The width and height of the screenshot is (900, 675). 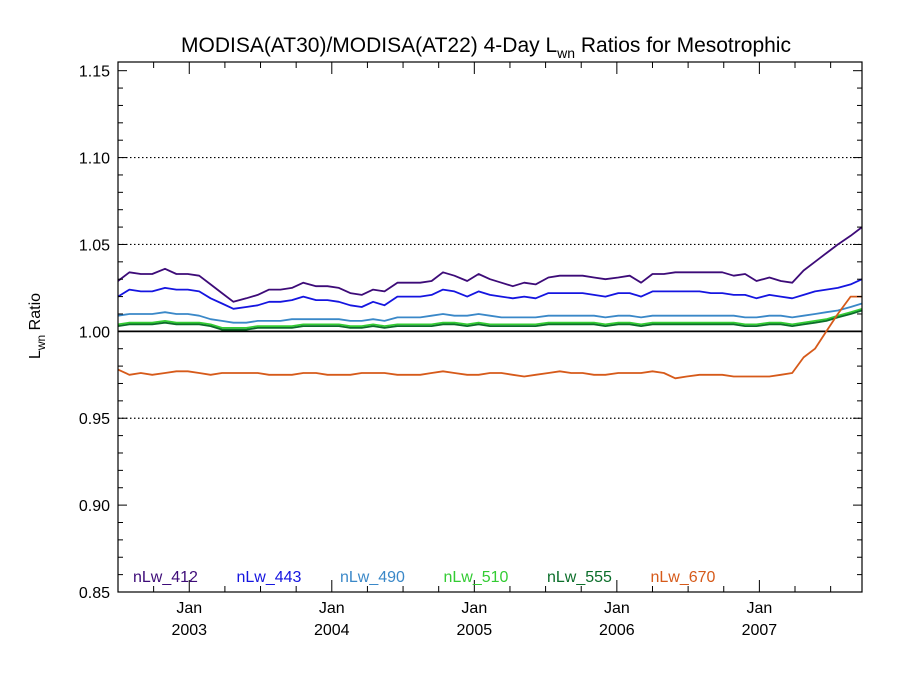 What do you see at coordinates (94, 72) in the screenshot?
I see `y-tick-label: 1.15` at bounding box center [94, 72].